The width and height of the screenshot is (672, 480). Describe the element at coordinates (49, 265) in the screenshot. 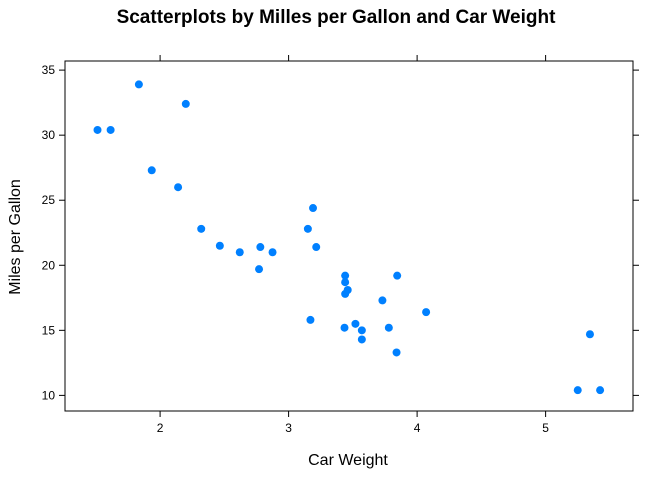

I see `y-tick-label: 20` at that location.